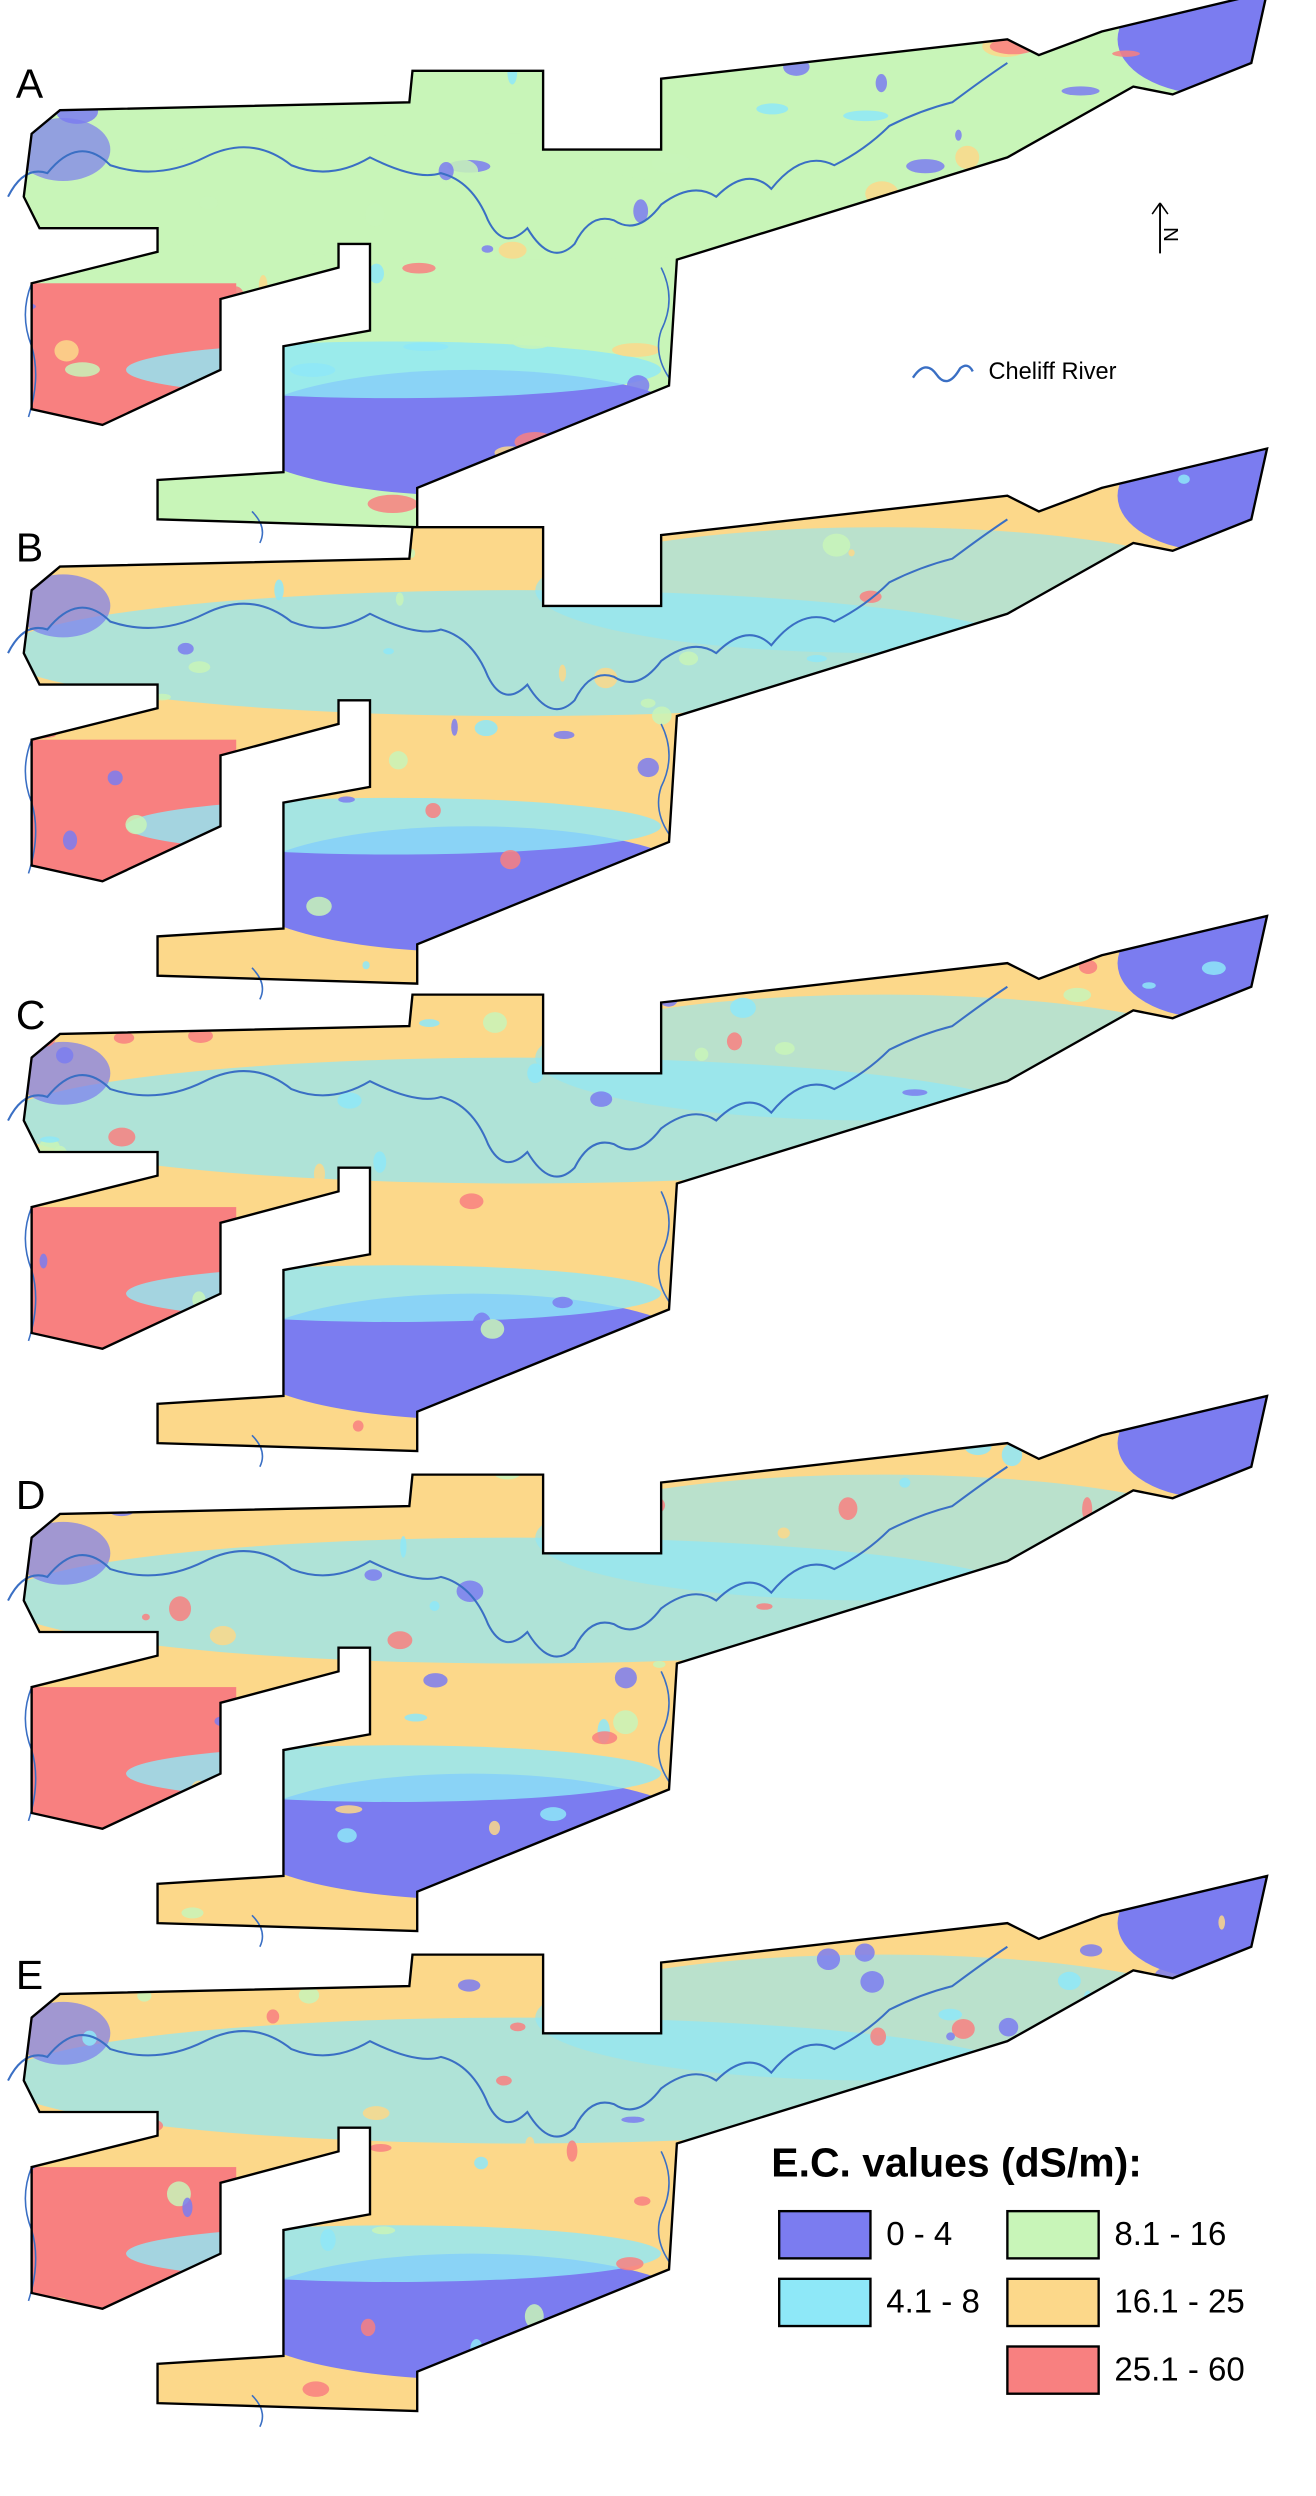 This screenshot has width=1316, height=2496. I want to click on legend-label: 16.1 - 25, so click(1179, 2302).